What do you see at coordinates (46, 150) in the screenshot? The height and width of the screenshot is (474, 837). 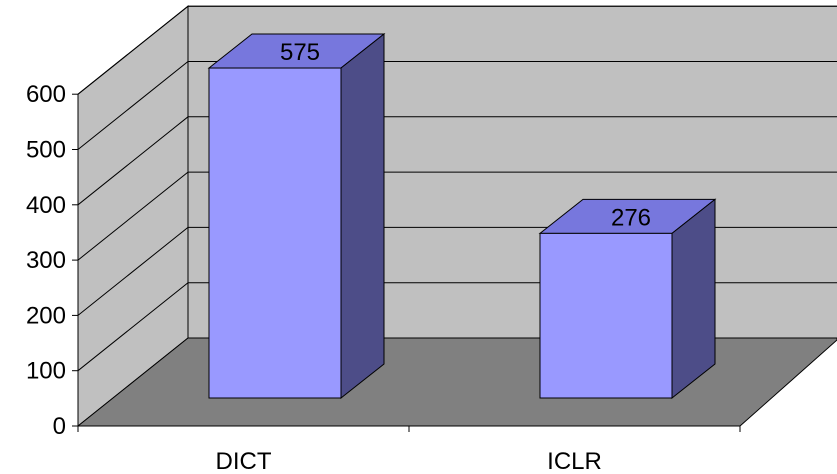 I see `y-tick-label: 500` at bounding box center [46, 150].